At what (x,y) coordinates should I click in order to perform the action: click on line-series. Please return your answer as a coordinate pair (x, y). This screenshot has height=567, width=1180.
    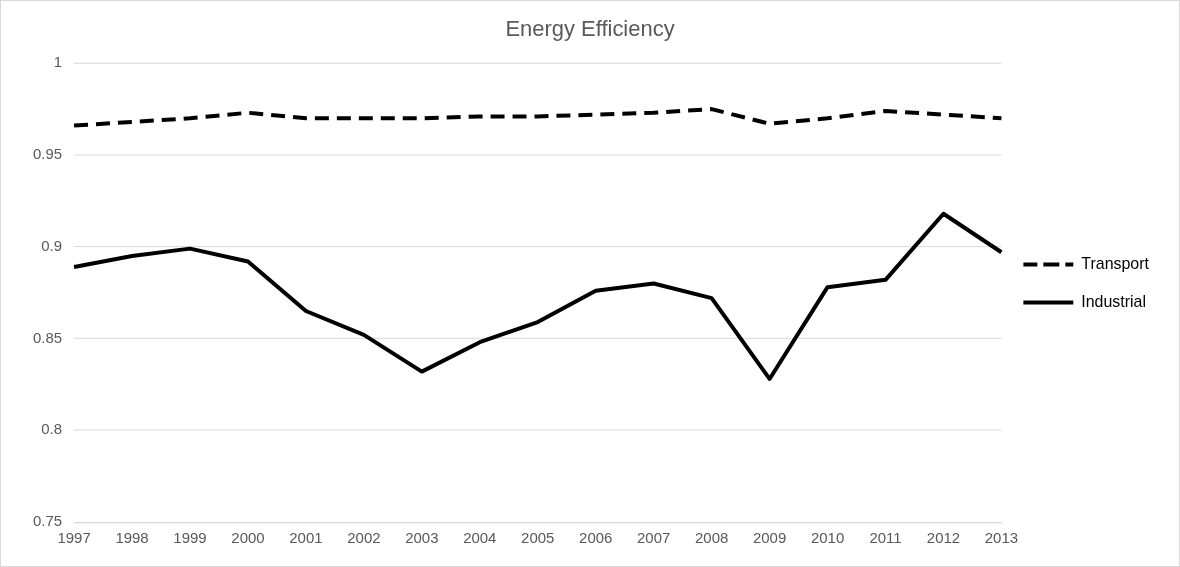
    Looking at the image, I should click on (538, 117).